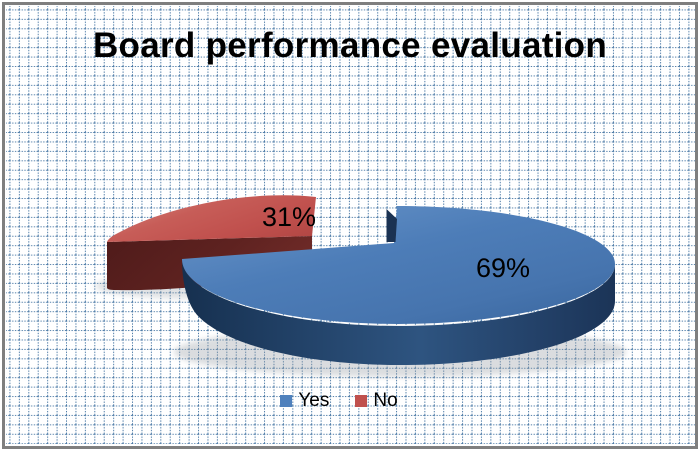  Describe the element at coordinates (289, 217) in the screenshot. I see `data-label-no: 31%` at that location.